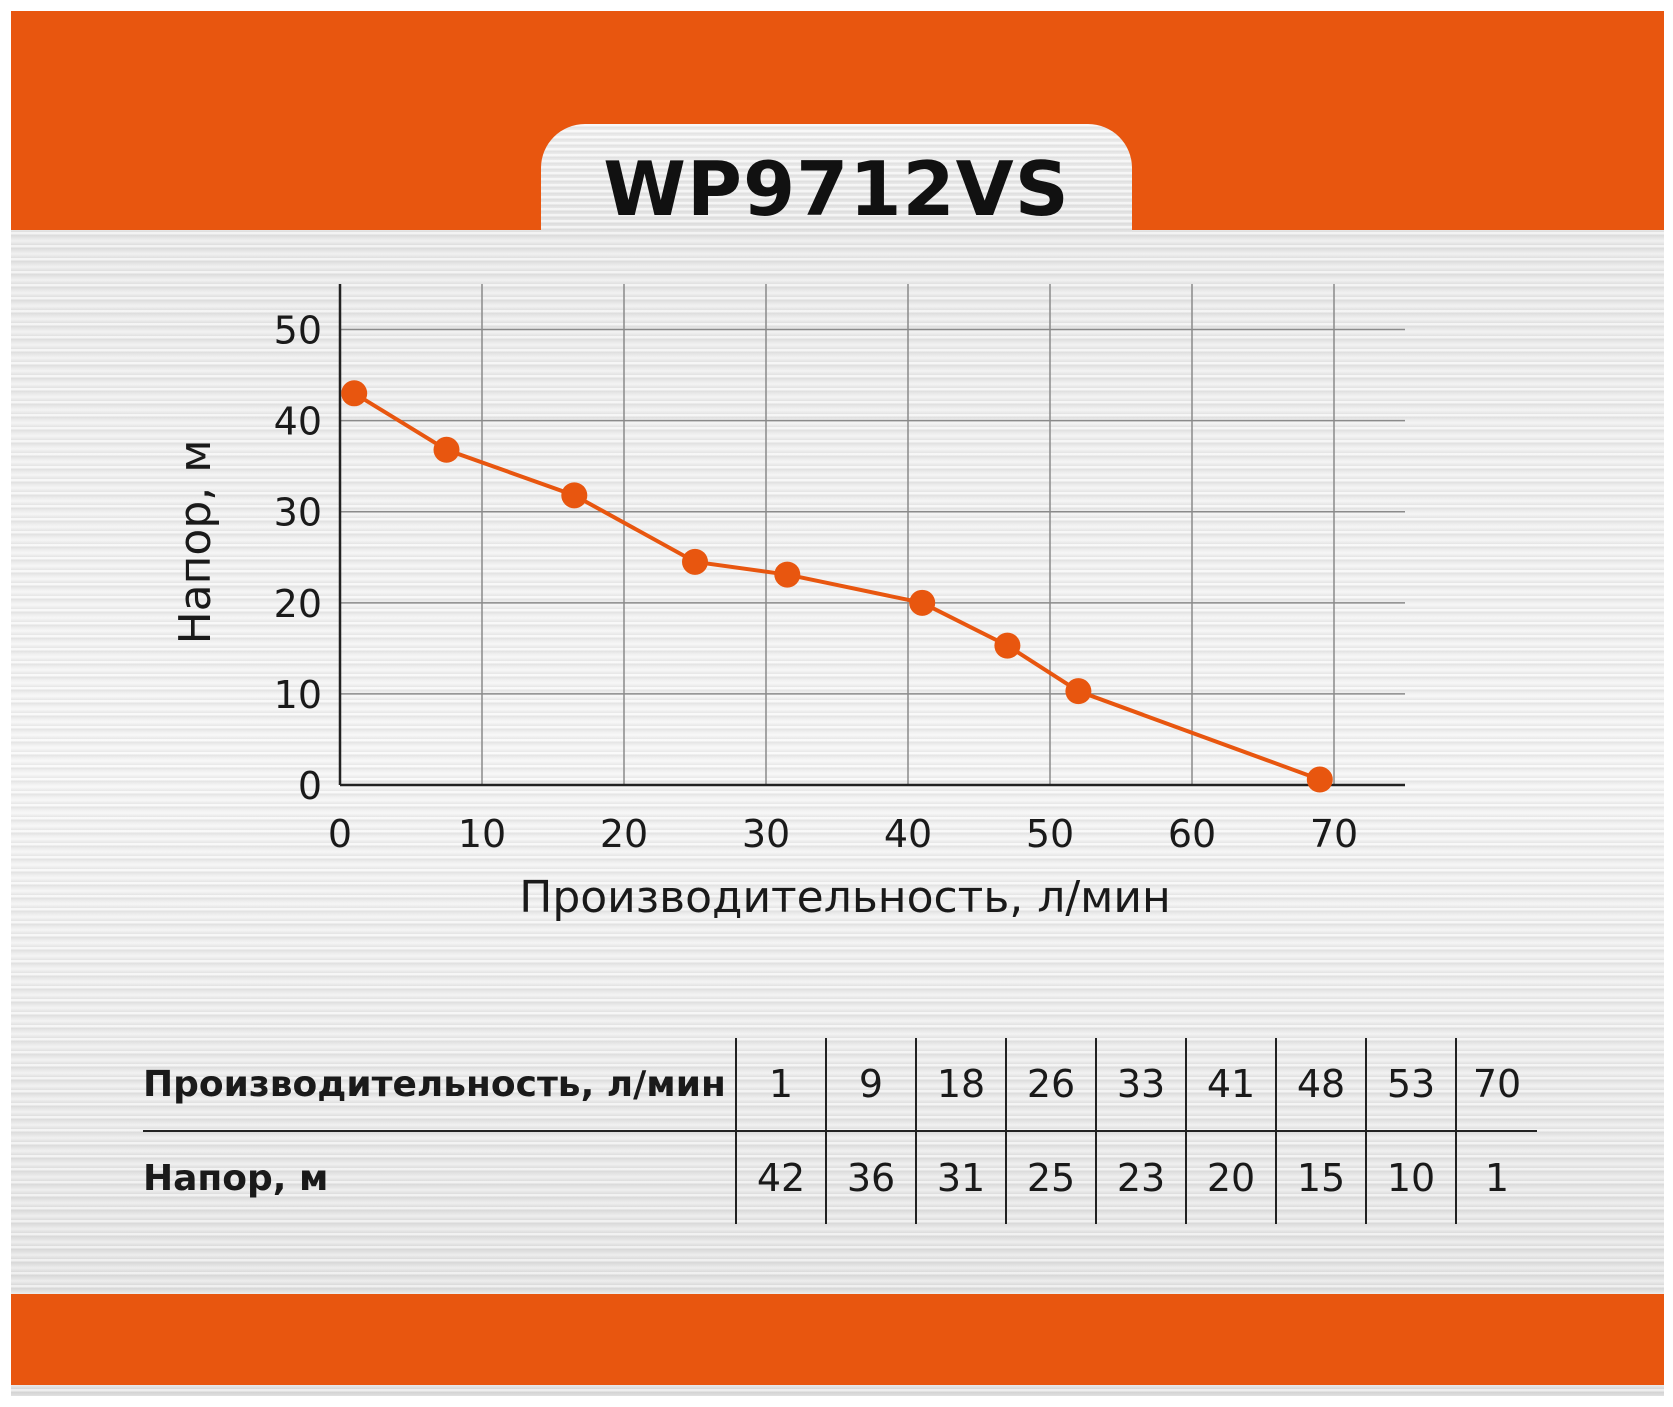 Image resolution: width=1673 pixels, height=1407 pixels. What do you see at coordinates (298, 604) in the screenshot?
I see `y-tick-label: 20` at bounding box center [298, 604].